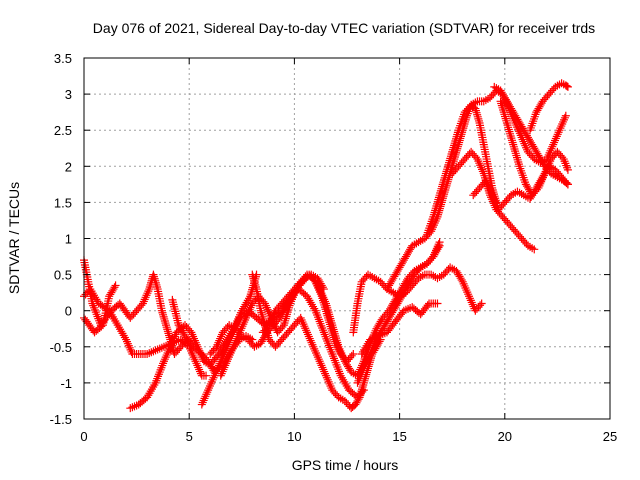 The width and height of the screenshot is (640, 480). I want to click on y-tick-label: 0, so click(68, 311).